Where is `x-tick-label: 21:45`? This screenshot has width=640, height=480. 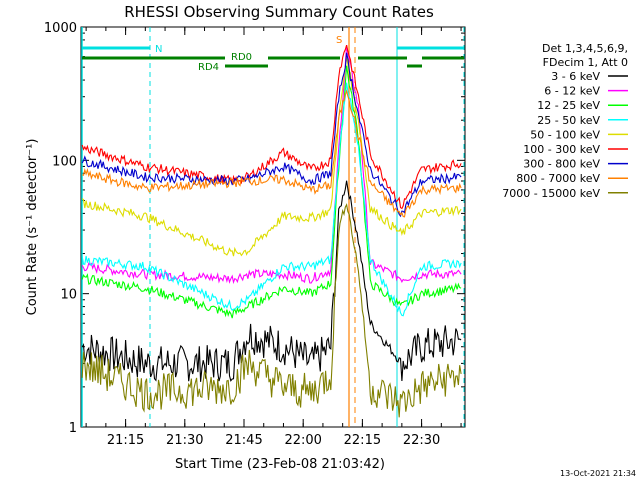 x-tick-label: 21:45 is located at coordinates (243, 440).